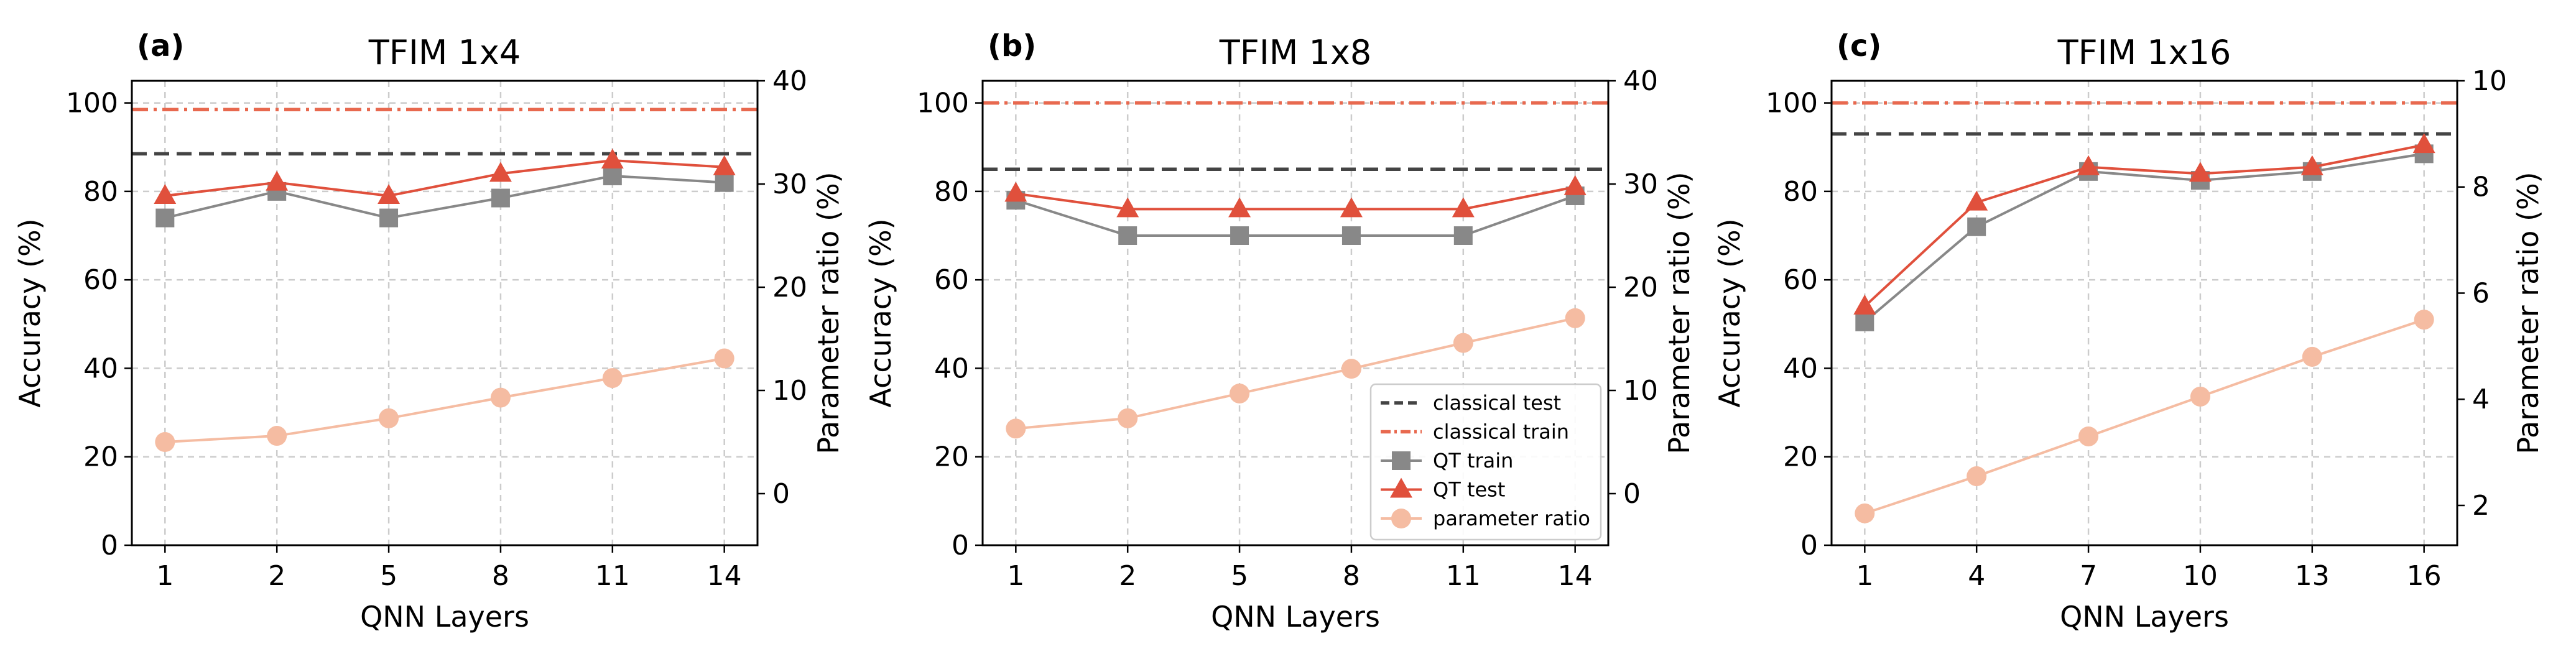 The width and height of the screenshot is (2576, 659). What do you see at coordinates (2481, 506) in the screenshot?
I see `y-right-tick-label: 2` at bounding box center [2481, 506].